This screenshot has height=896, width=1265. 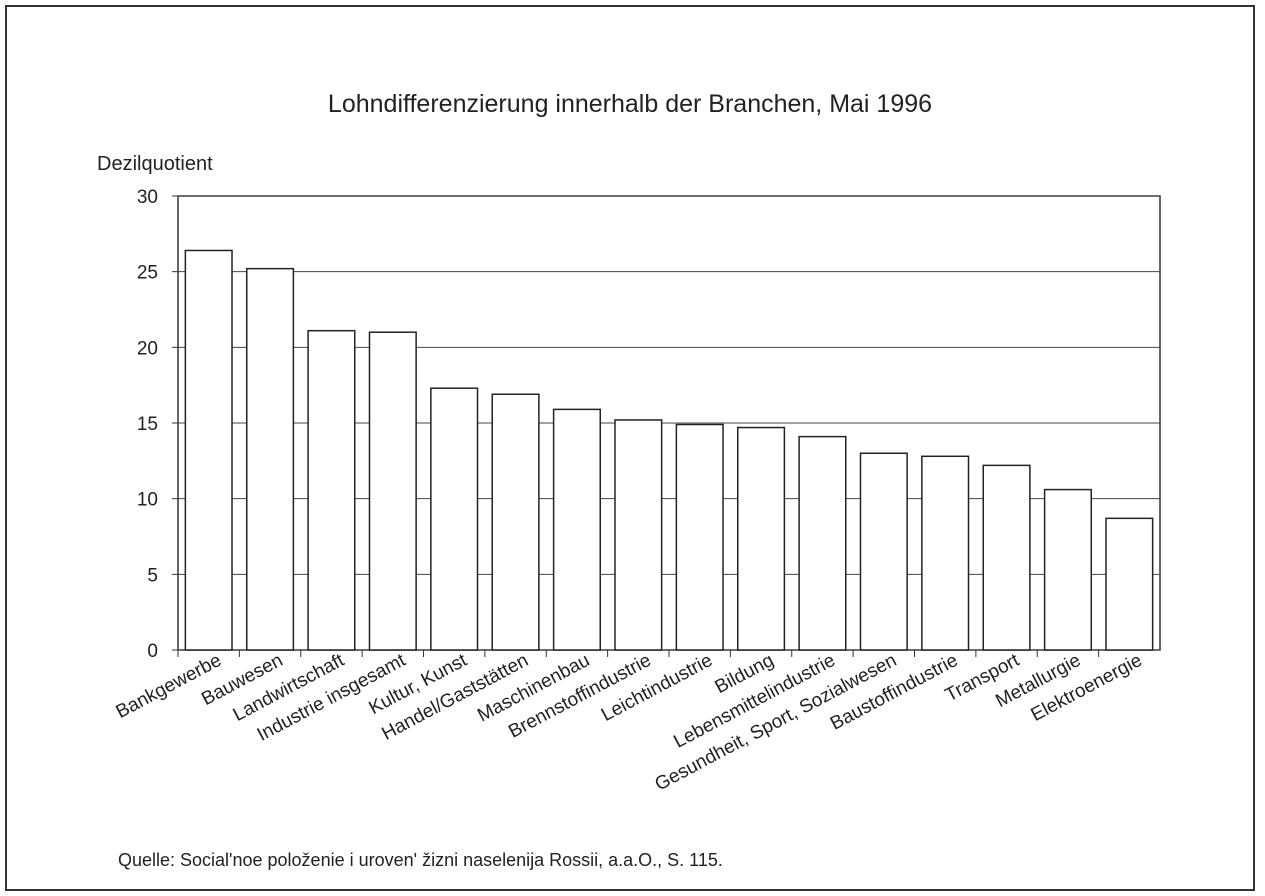 I want to click on y-tick-label: 20, so click(x=147, y=348).